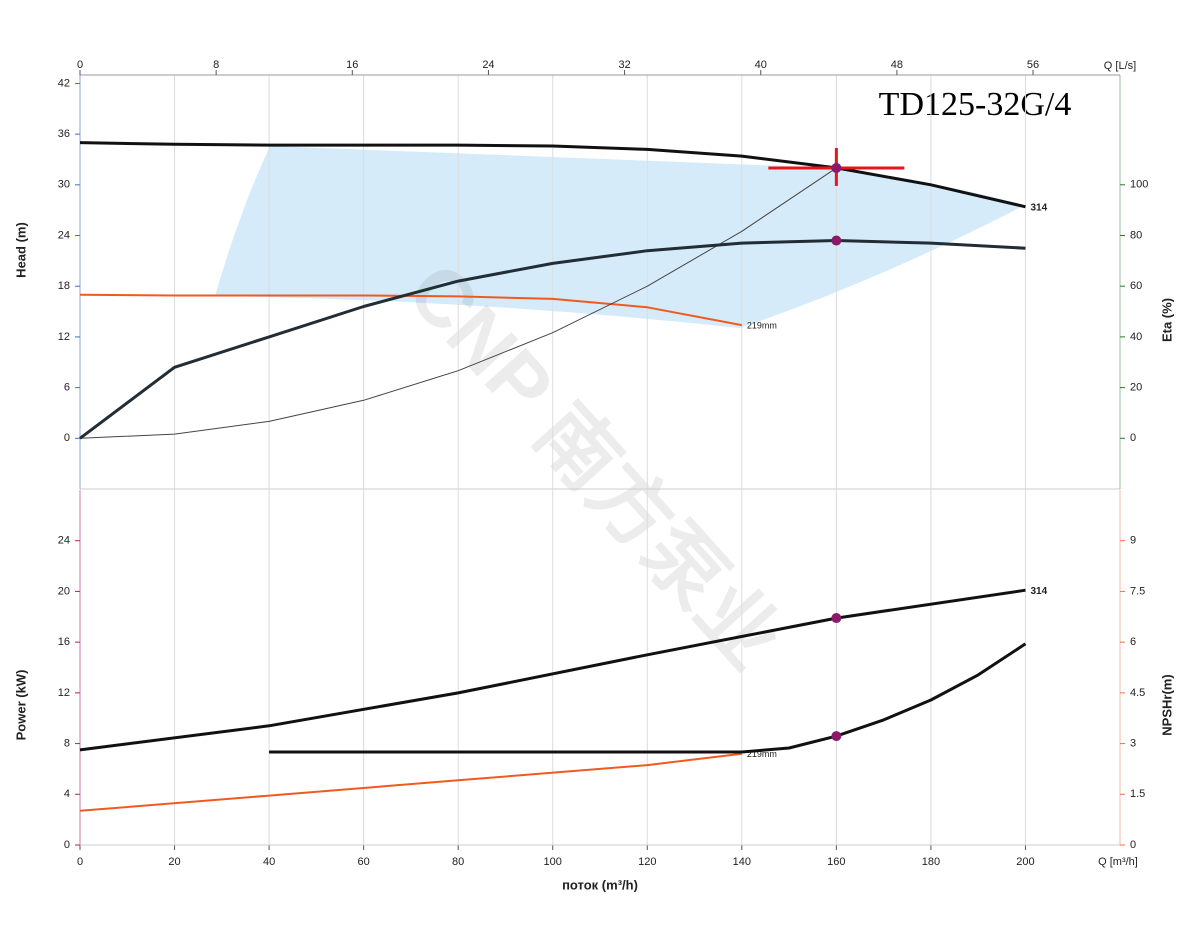 This screenshot has height=950, width=1200. I want to click on y-tick-label: 8, so click(67, 743).